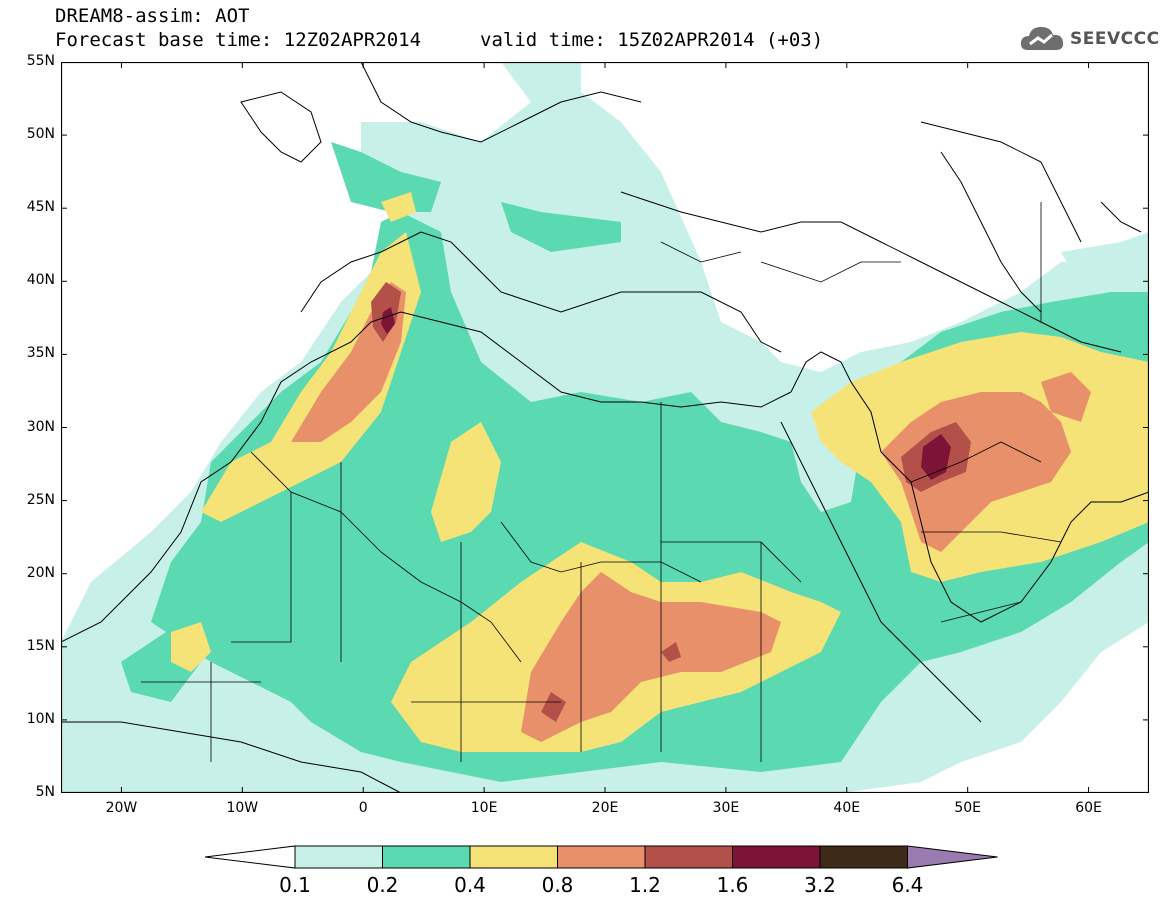 This screenshot has width=1165, height=905. What do you see at coordinates (907, 885) in the screenshot?
I see `colorbar-label-6.4: 6.4` at bounding box center [907, 885].